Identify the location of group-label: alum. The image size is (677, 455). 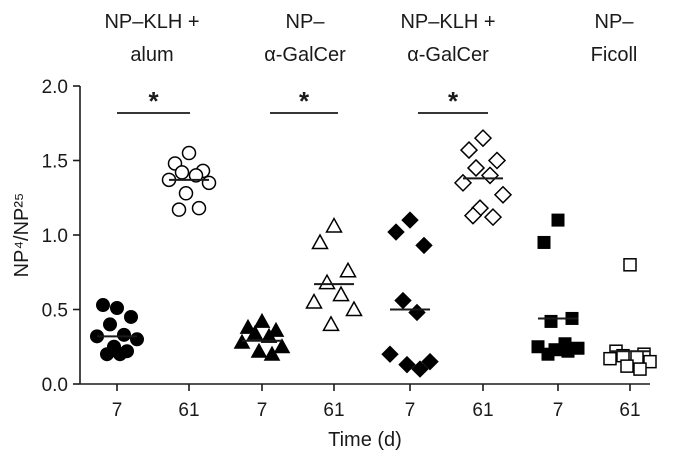
(151, 55).